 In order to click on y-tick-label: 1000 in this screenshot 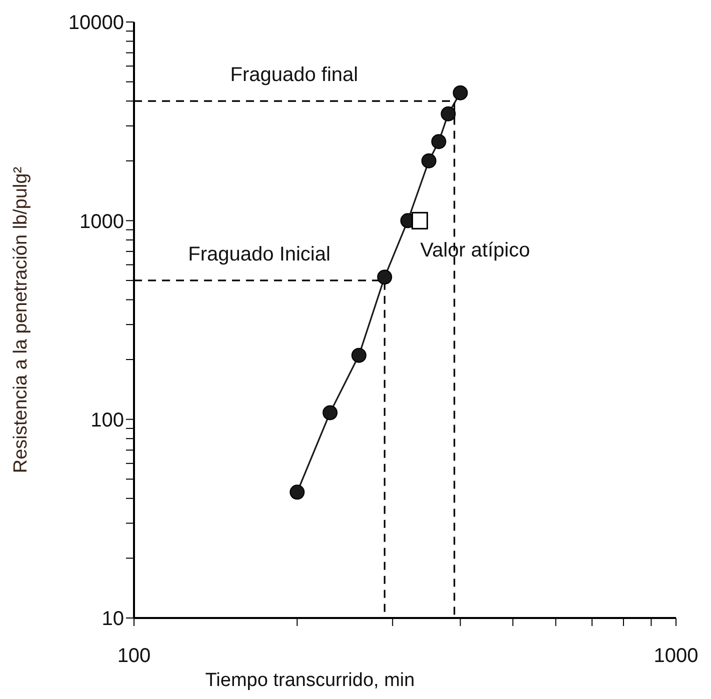, I will do `click(102, 221)`.